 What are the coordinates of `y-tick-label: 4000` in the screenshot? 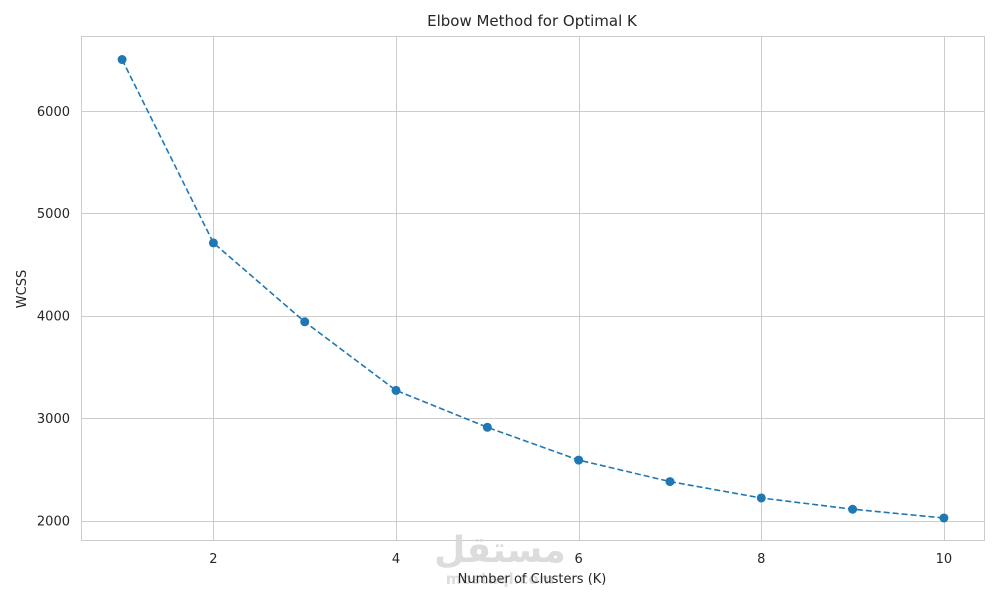 It's located at (53, 317).